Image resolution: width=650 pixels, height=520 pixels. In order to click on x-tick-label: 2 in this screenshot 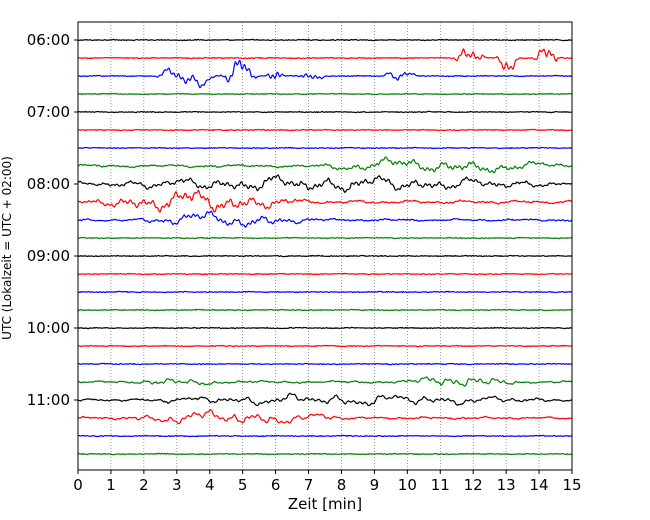, I will do `click(144, 485)`.